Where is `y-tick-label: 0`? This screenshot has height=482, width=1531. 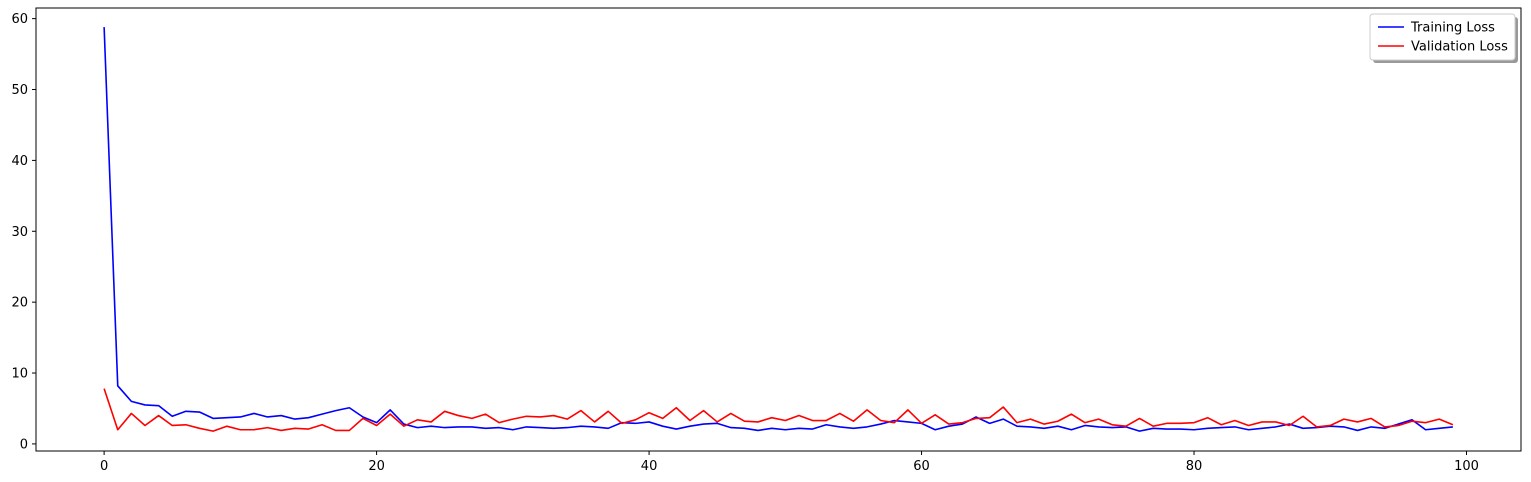 y-tick-label: 0 is located at coordinates (24, 444).